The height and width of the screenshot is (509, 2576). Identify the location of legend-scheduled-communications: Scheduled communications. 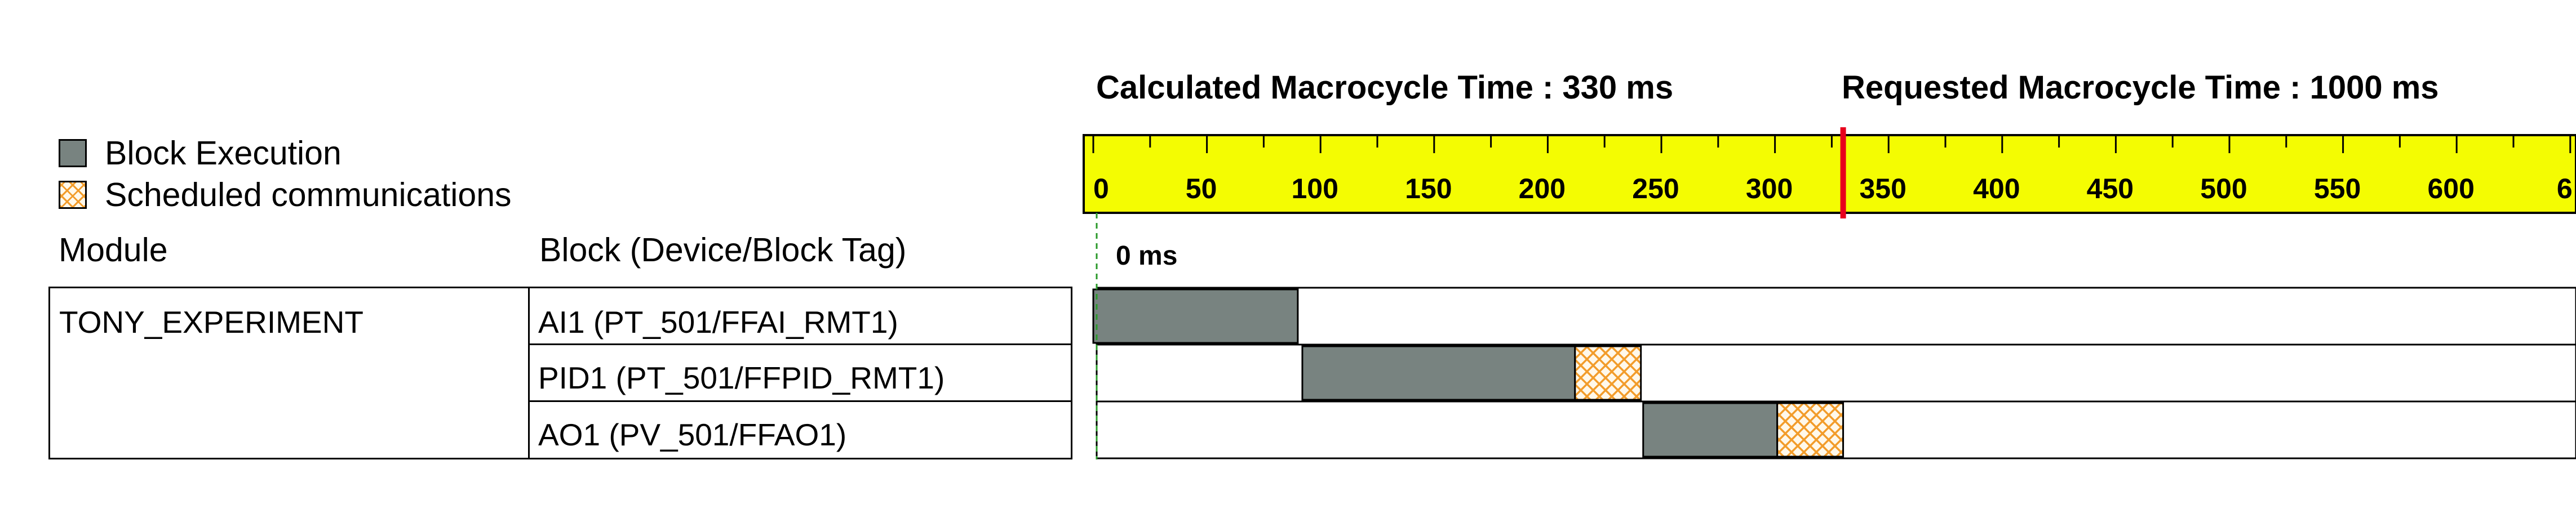
(285, 195).